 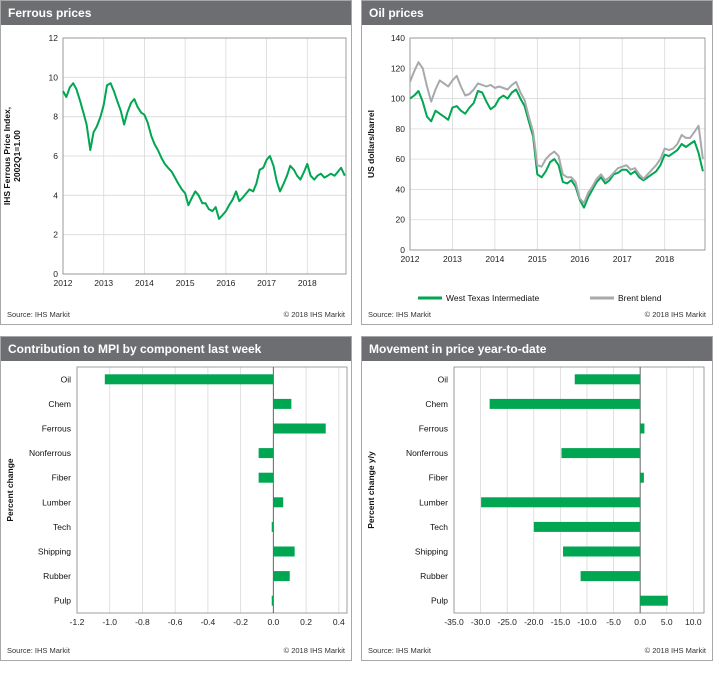 I want to click on x-tick-label: -5.0, so click(x=613, y=622).